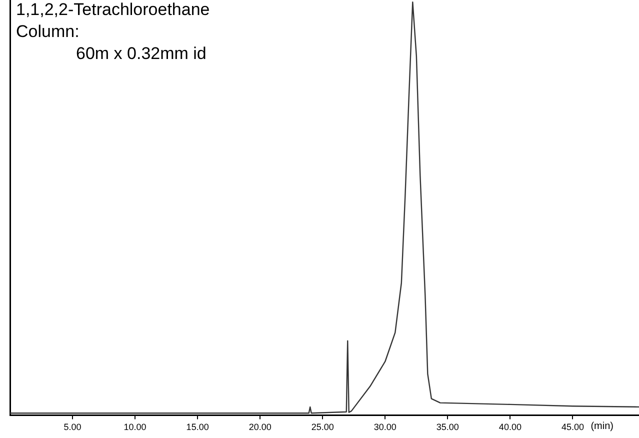 The image size is (639, 438). What do you see at coordinates (322, 427) in the screenshot?
I see `x-tick-label: 25.00` at bounding box center [322, 427].